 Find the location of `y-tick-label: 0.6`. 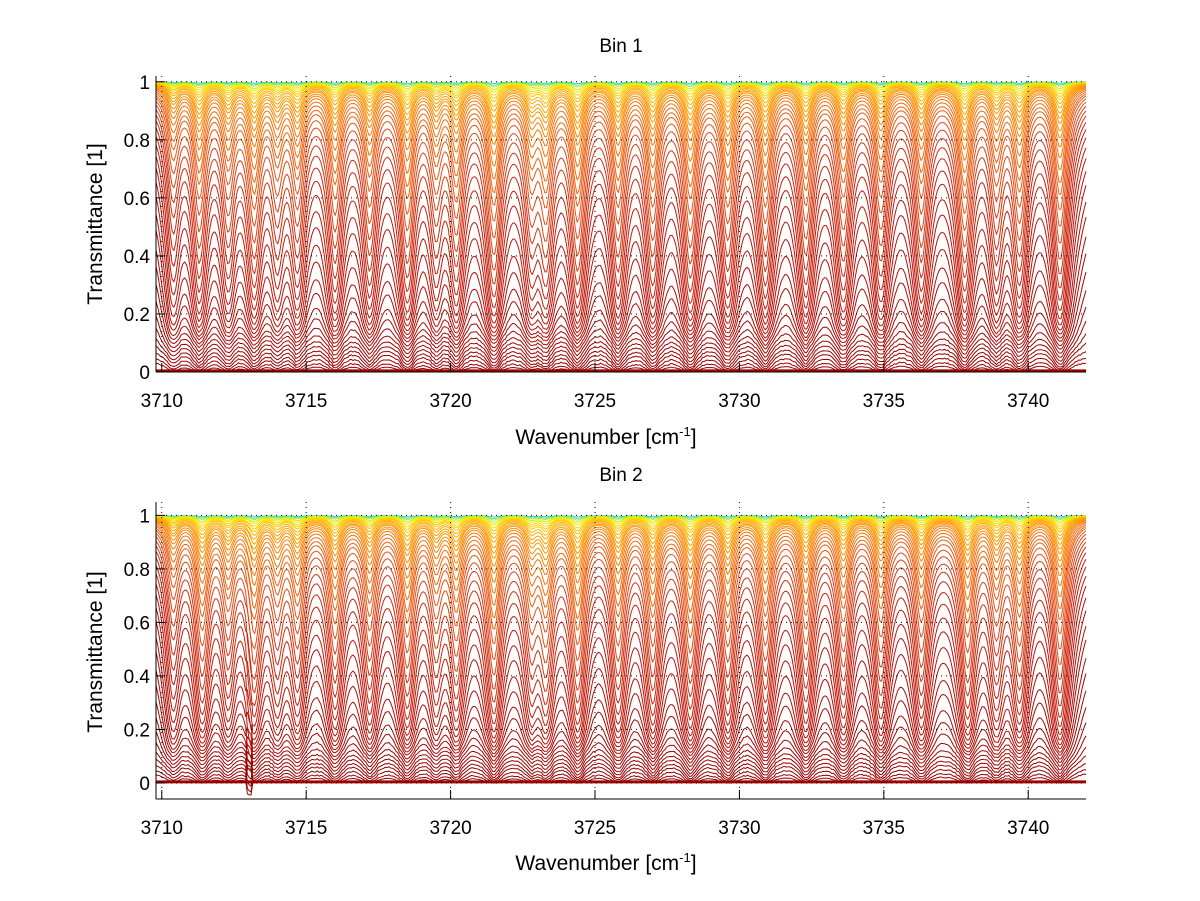

y-tick-label: 0.6 is located at coordinates (137, 623).